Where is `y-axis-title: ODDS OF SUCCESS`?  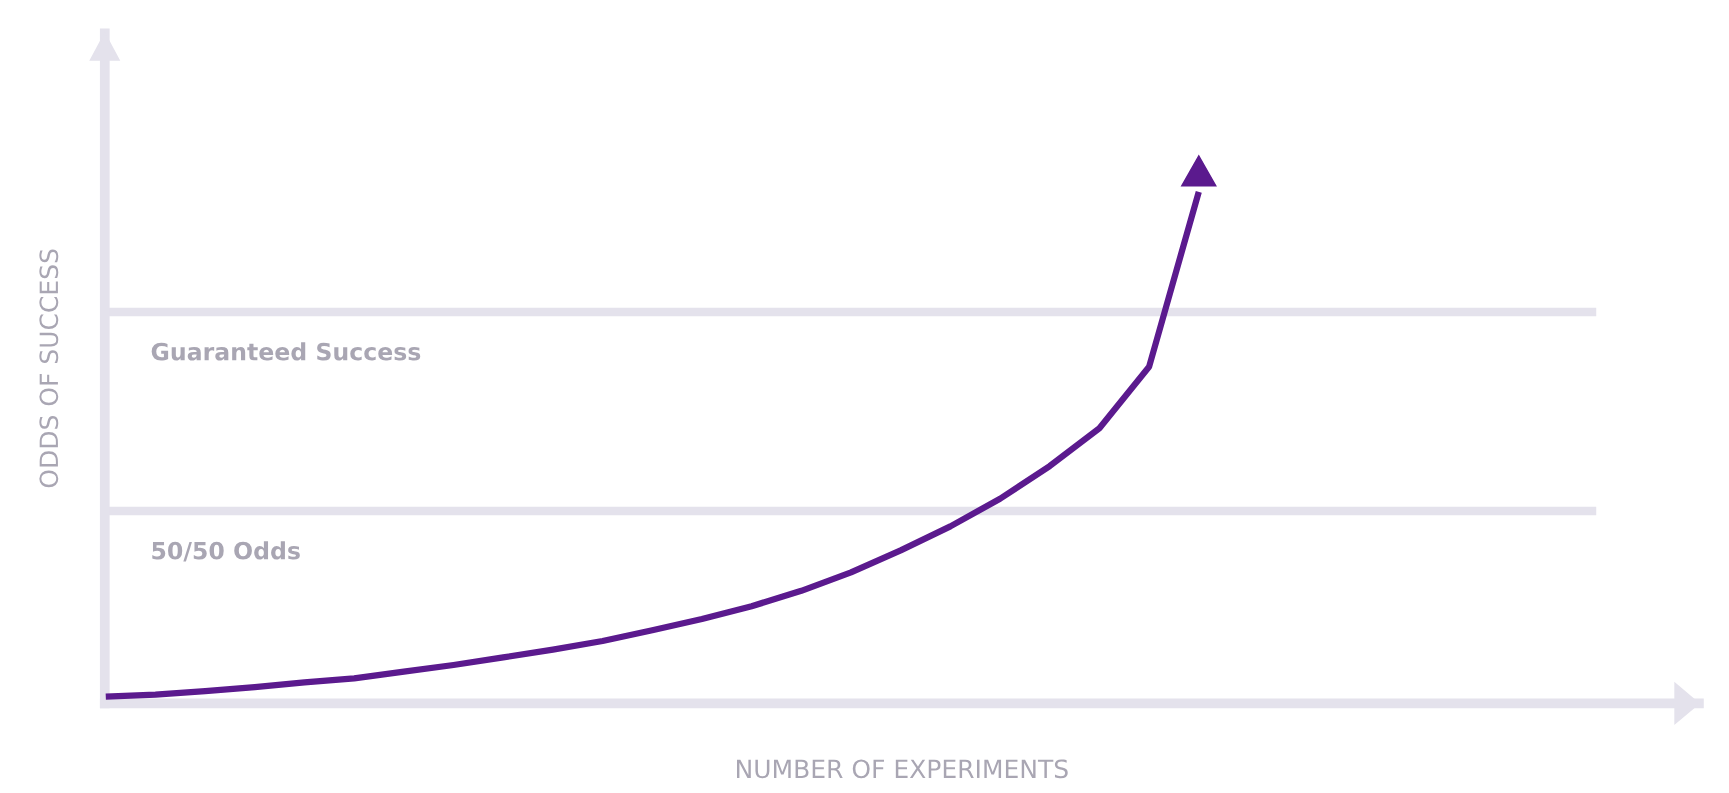
y-axis-title: ODDS OF SUCCESS is located at coordinates (49, 368).